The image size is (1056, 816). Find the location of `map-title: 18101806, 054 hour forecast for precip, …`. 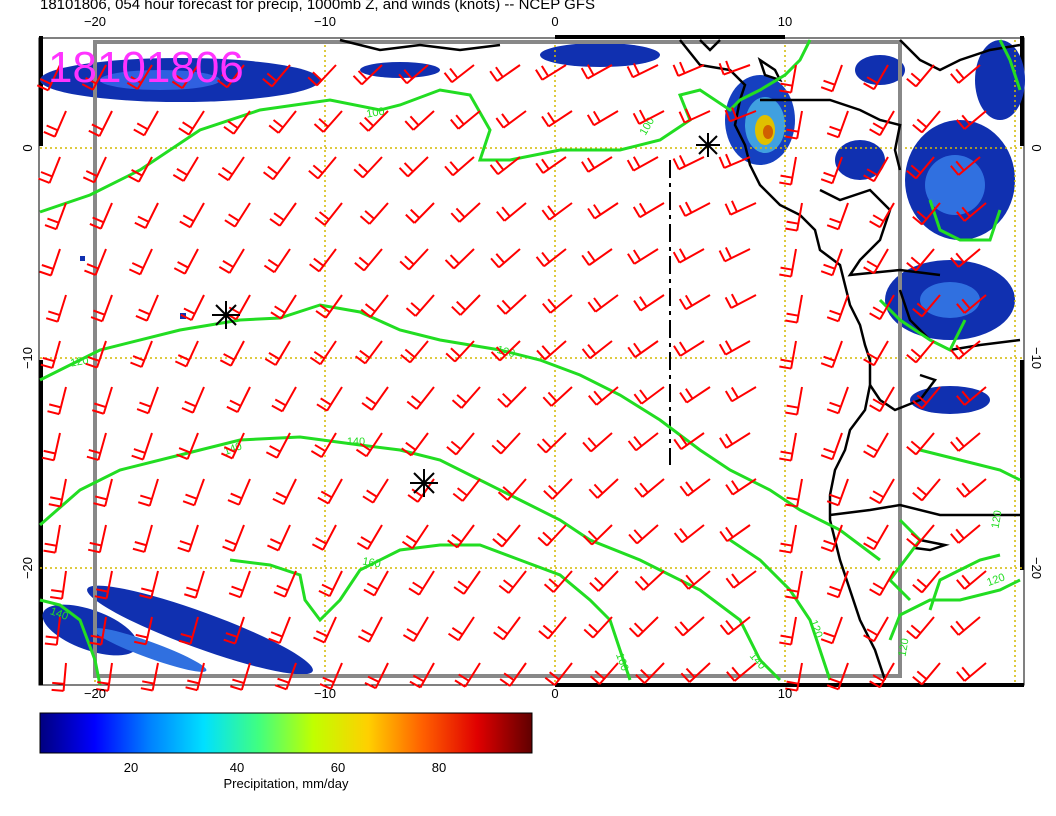

map-title: 18101806, 054 hour forecast for precip, … is located at coordinates (317, 6).